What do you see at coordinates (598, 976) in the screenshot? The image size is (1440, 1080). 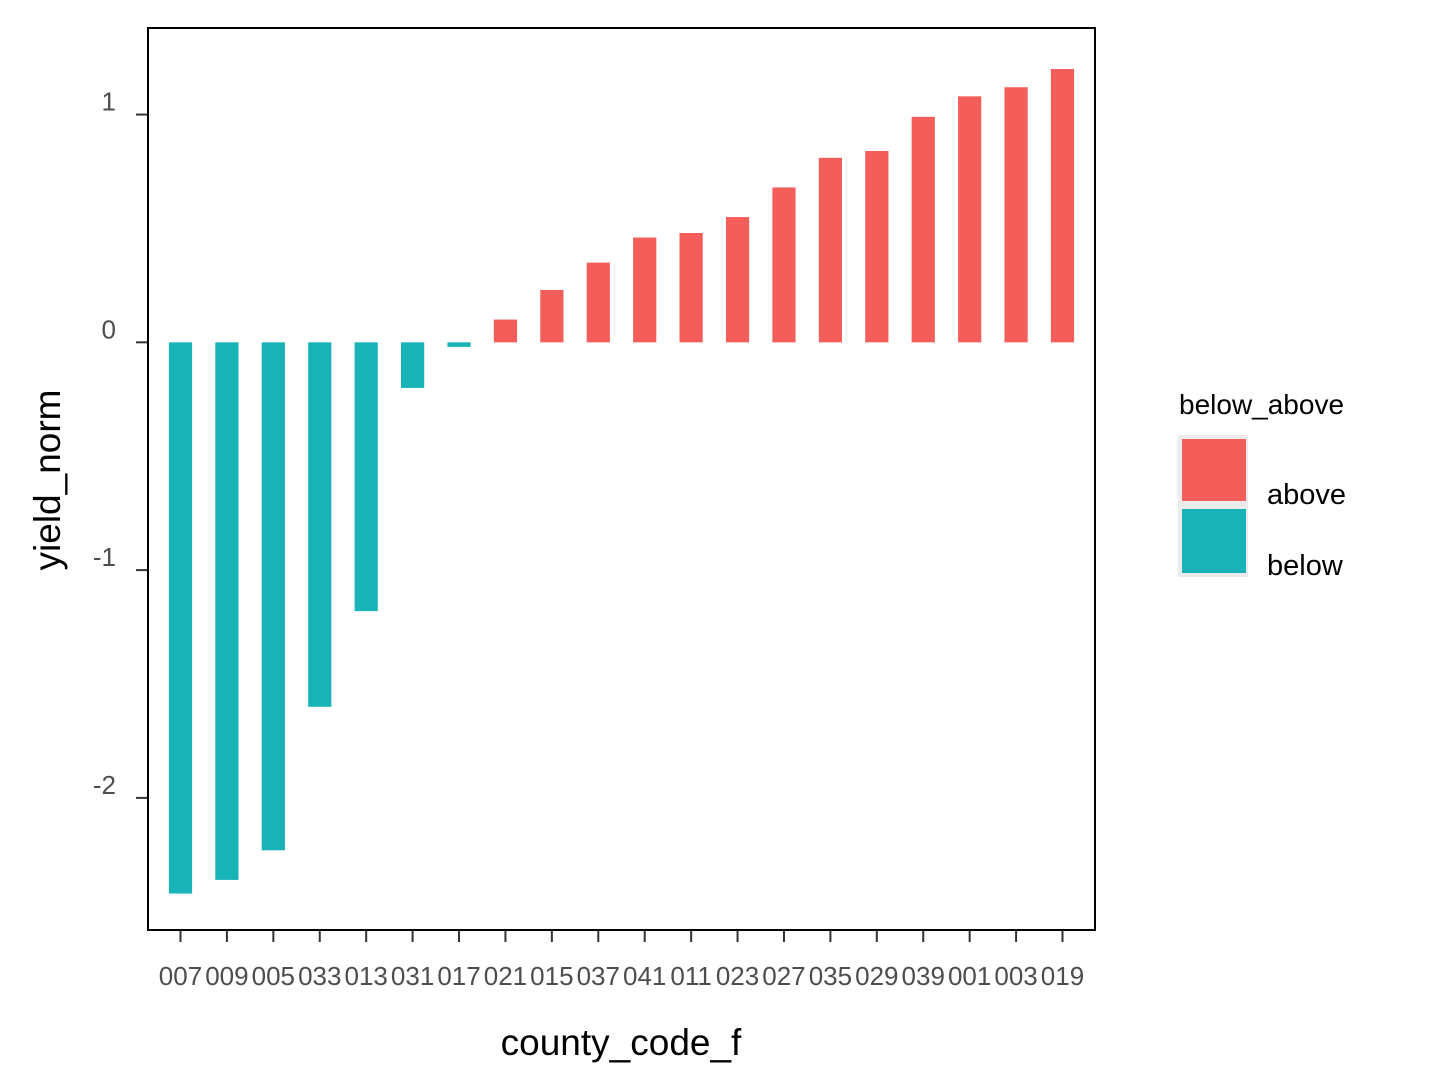 I see `x-tick-label: 037` at bounding box center [598, 976].